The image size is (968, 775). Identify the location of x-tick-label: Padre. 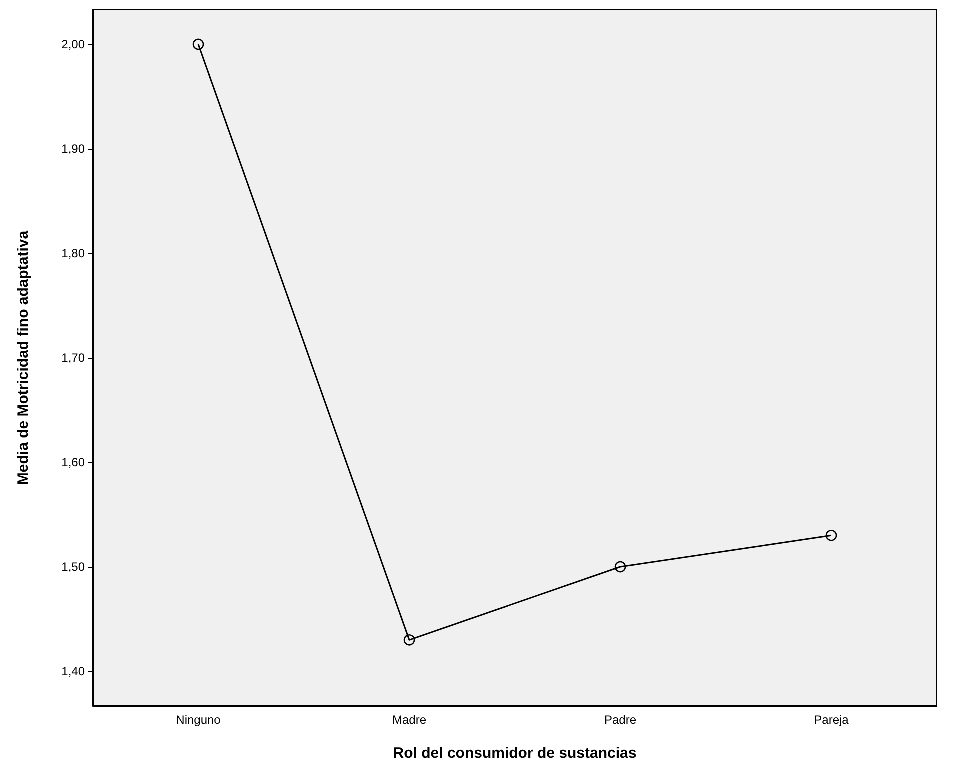
(620, 720).